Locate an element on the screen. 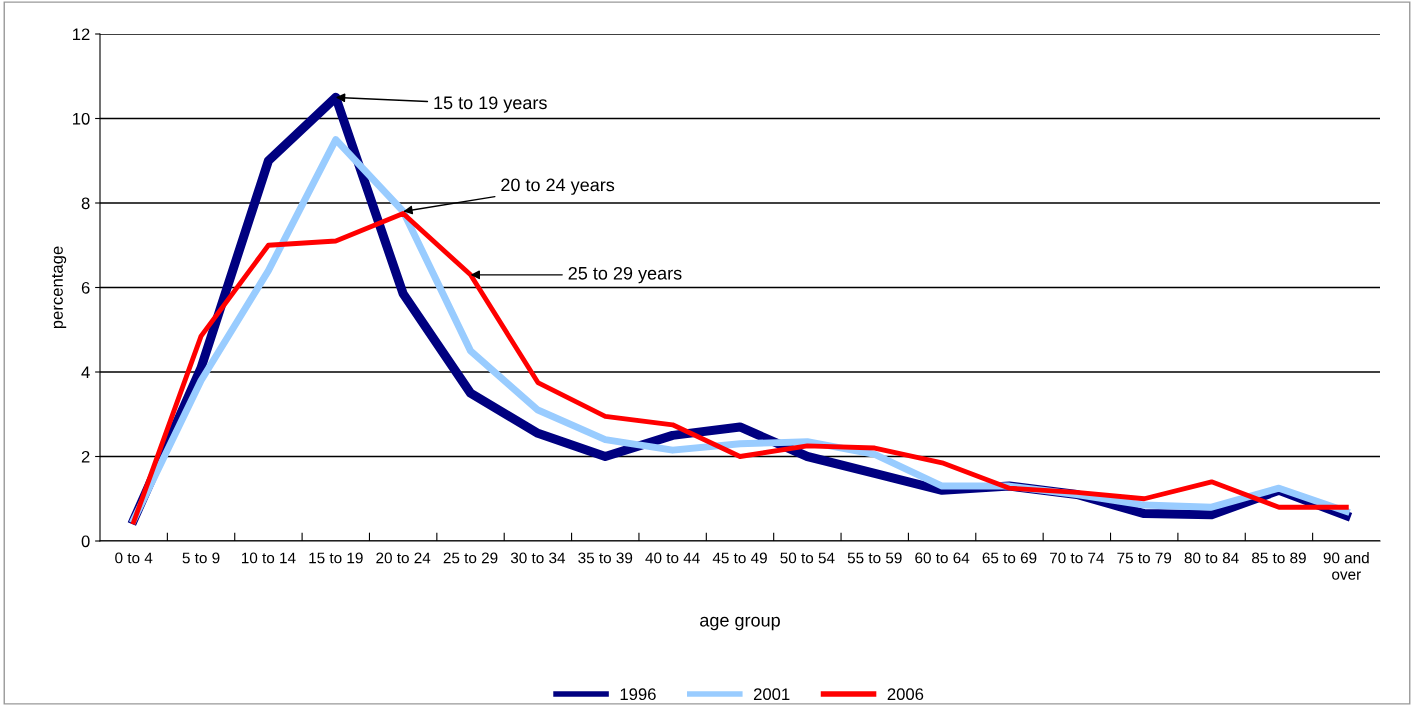 The width and height of the screenshot is (1414, 706). x-tick-label: 40 to 44 is located at coordinates (672, 558).